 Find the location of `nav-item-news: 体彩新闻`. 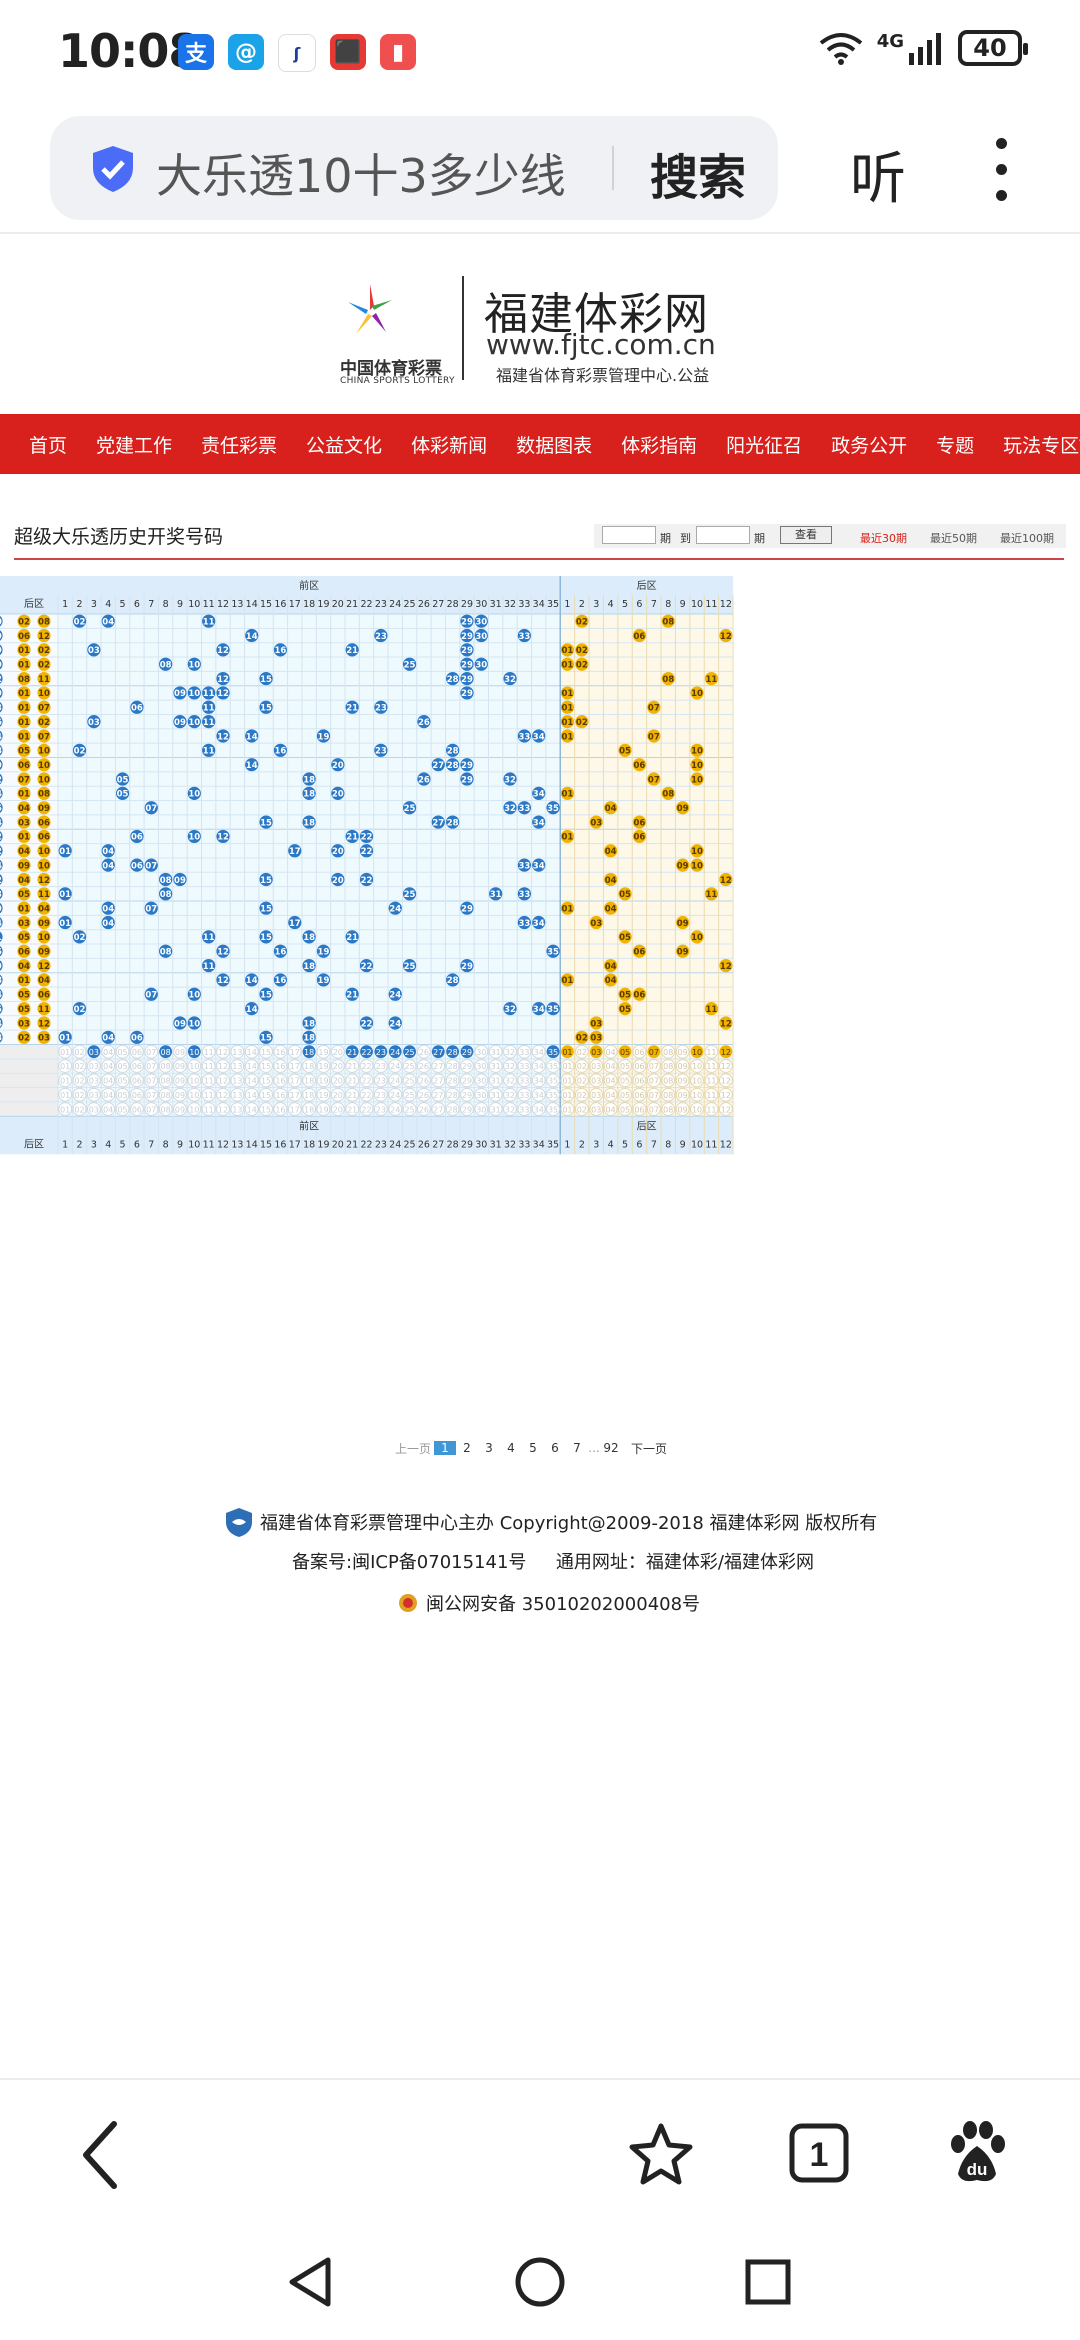

nav-item-news: 体彩新闻 is located at coordinates (449, 445).